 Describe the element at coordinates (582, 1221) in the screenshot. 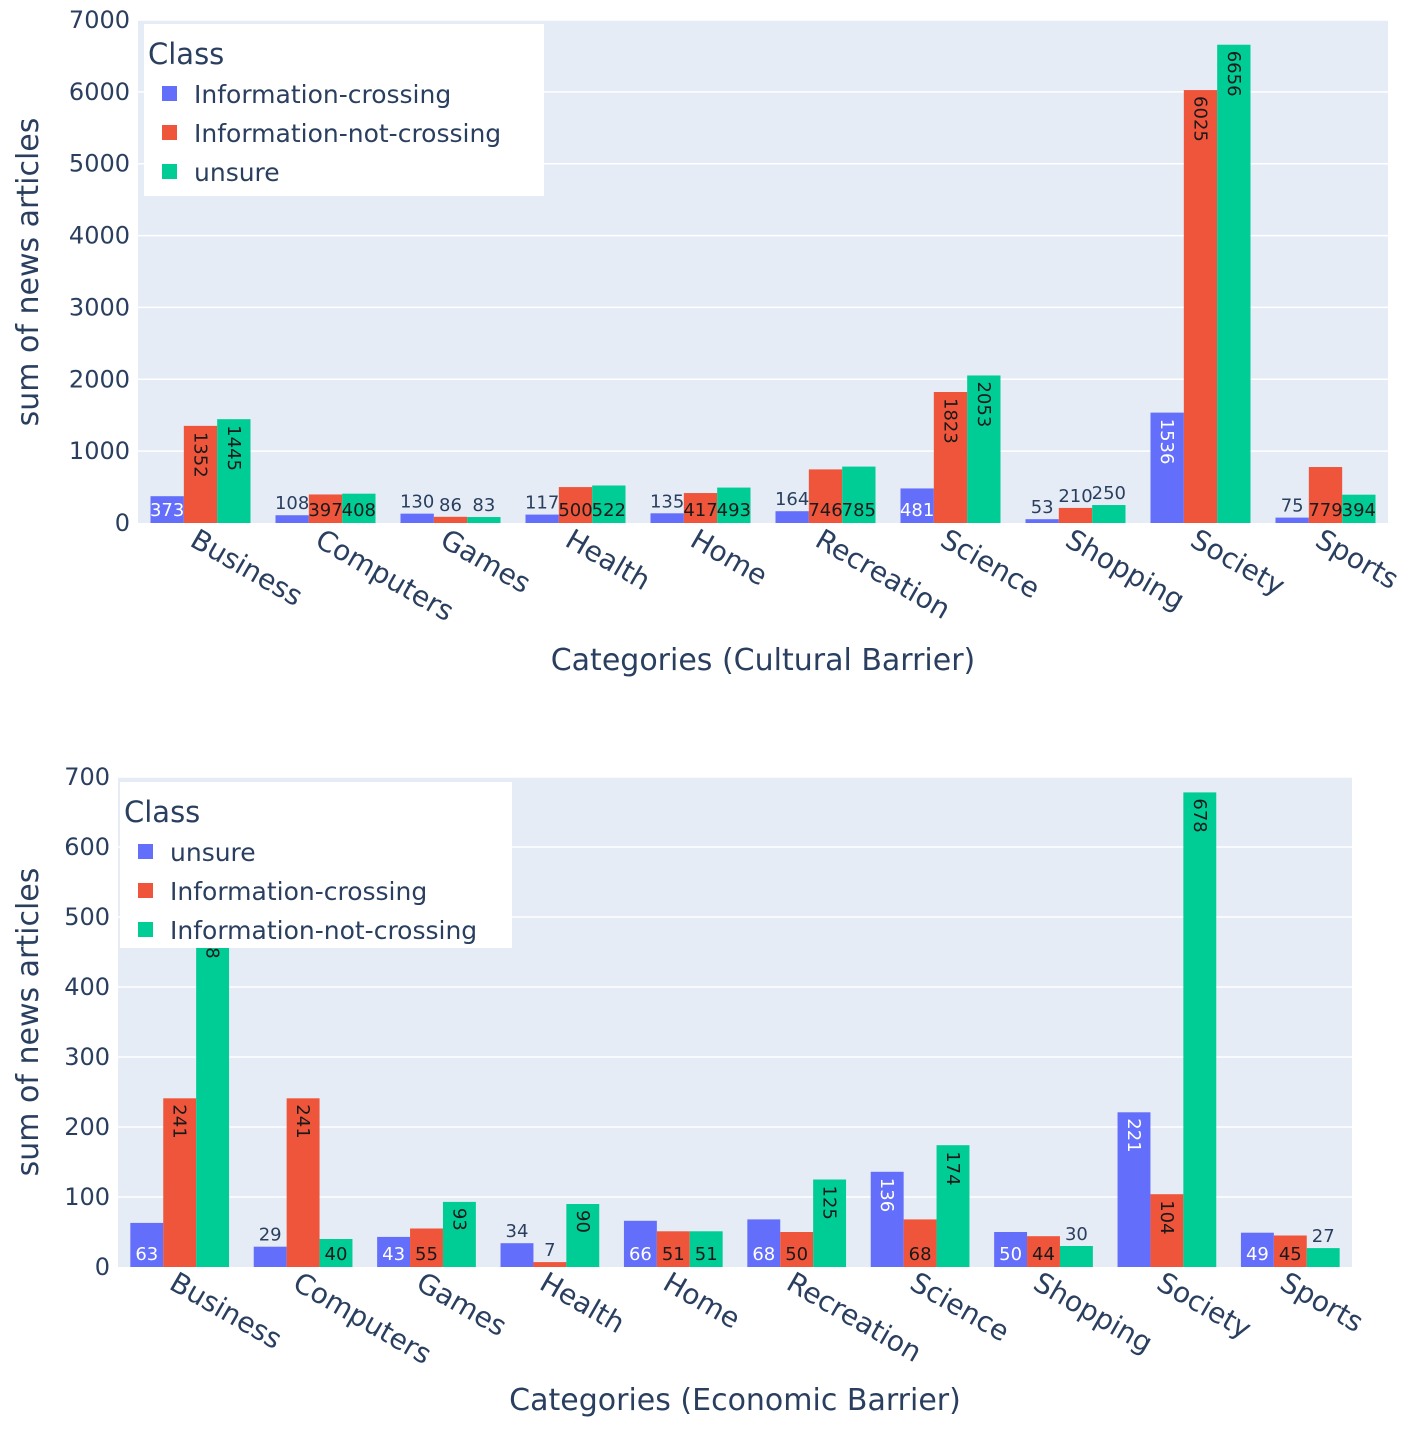

I see `data-label: 90` at that location.